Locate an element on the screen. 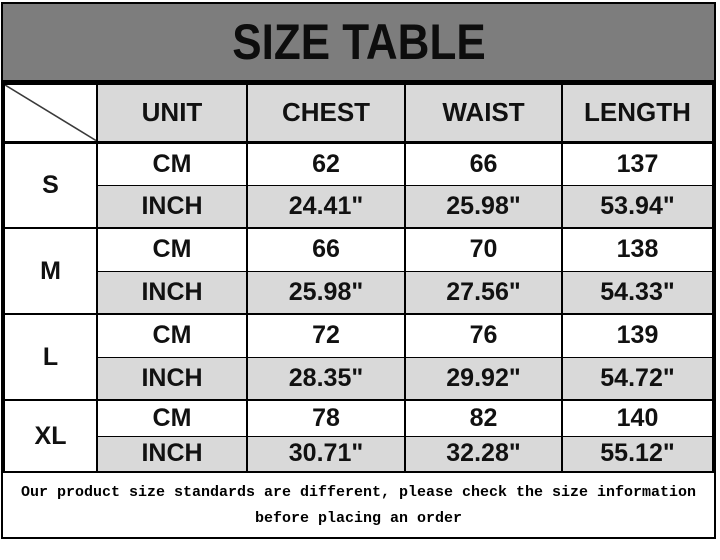 This screenshot has width=720, height=560. size-label-xl: XL is located at coordinates (50, 436).